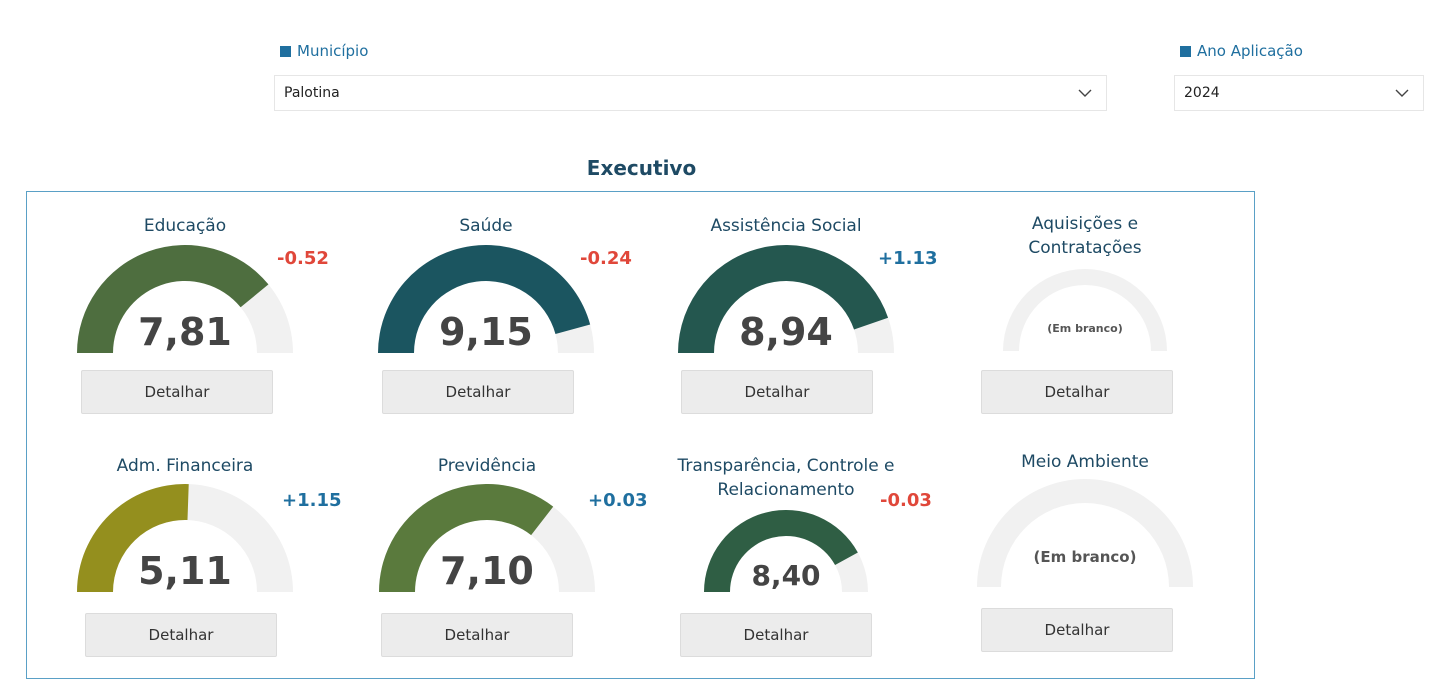 This screenshot has width=1450, height=686. What do you see at coordinates (908, 258) in the screenshot?
I see `delta-assistencia: +1.13` at bounding box center [908, 258].